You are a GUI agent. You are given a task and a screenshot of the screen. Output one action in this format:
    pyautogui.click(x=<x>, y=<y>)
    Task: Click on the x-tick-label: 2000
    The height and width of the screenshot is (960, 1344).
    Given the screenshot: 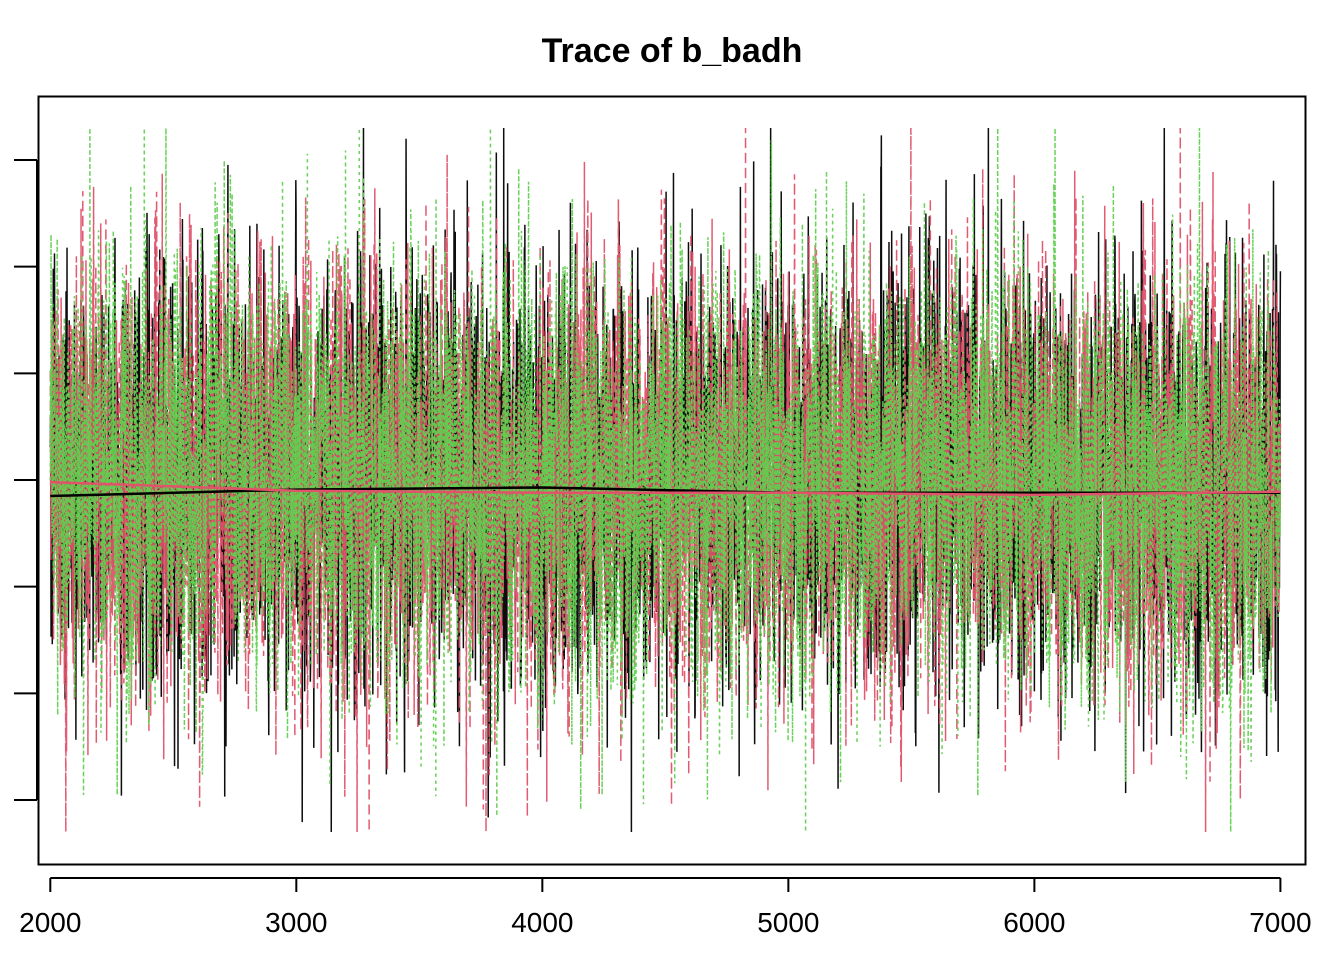 What is the action you would take?
    pyautogui.click(x=50, y=922)
    